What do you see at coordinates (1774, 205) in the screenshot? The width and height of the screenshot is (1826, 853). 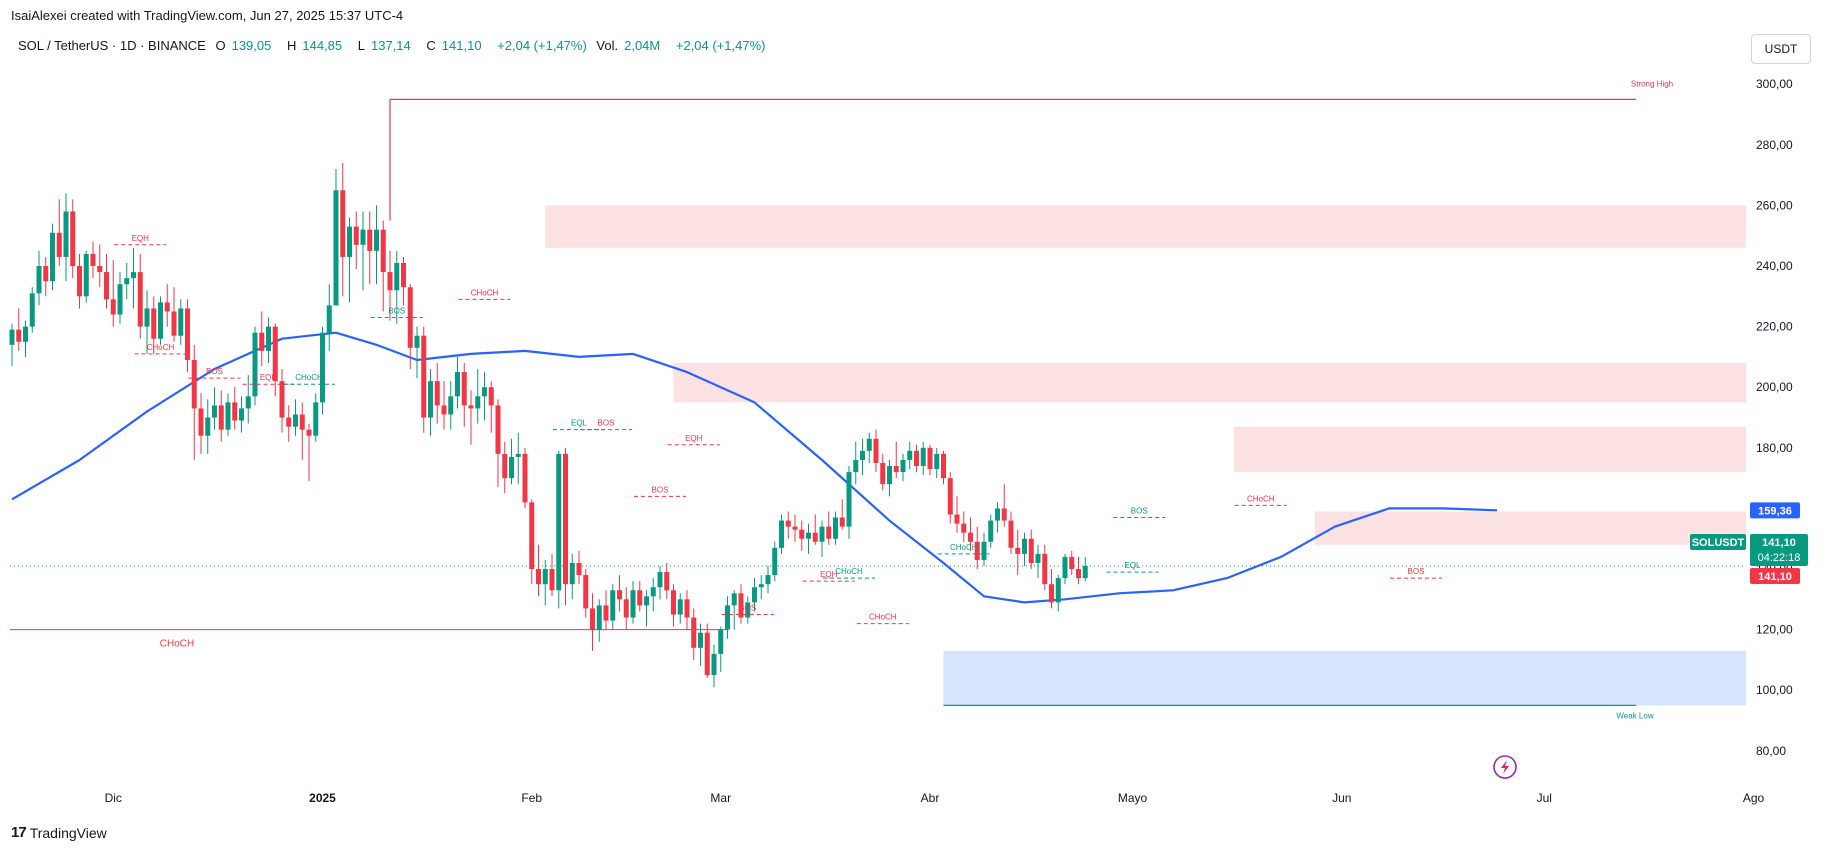 I see `y-tick-label: 260,00` at bounding box center [1774, 205].